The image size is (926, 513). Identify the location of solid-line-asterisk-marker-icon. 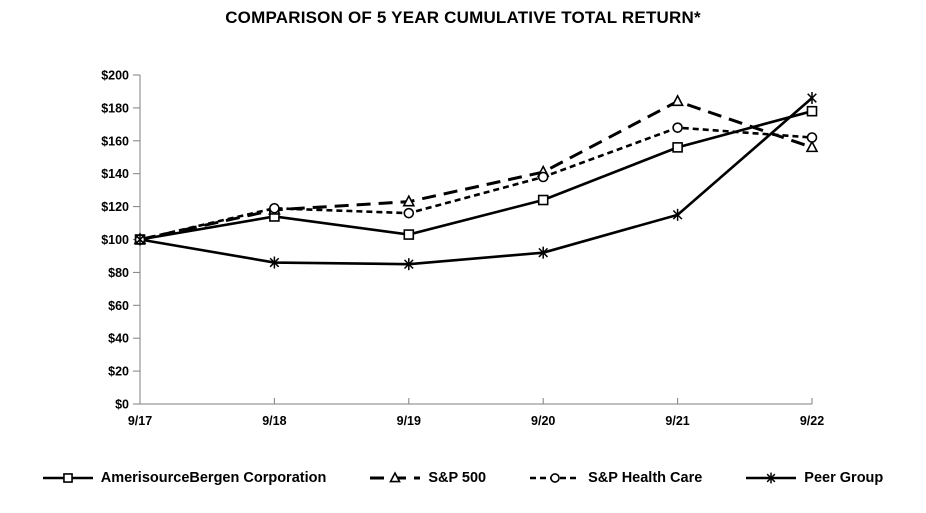
(771, 478).